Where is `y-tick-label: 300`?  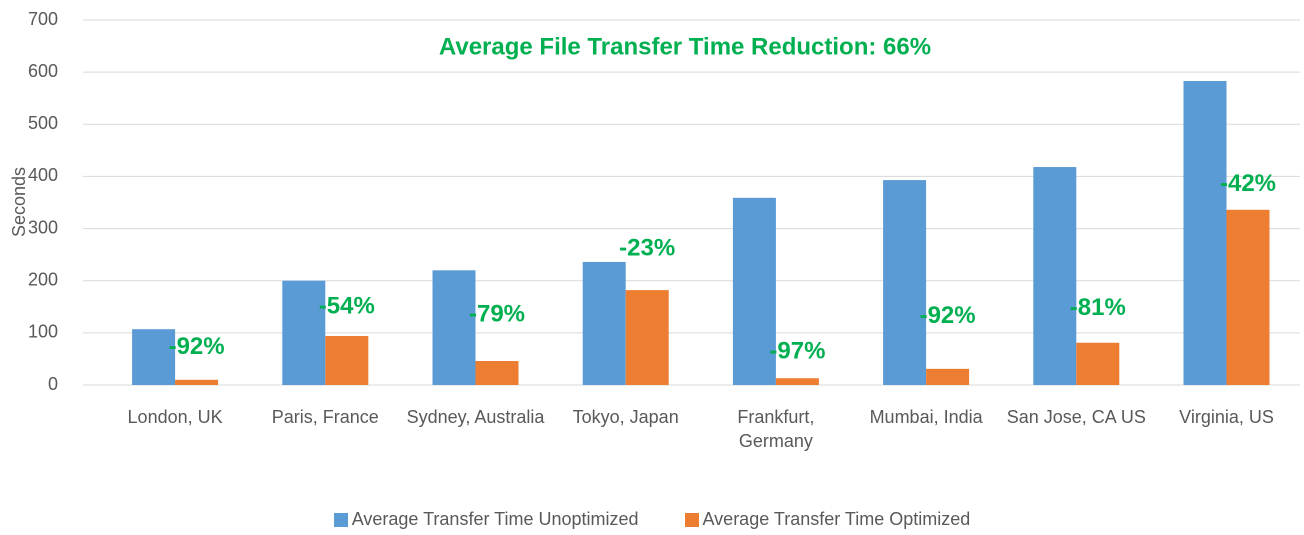 y-tick-label: 300 is located at coordinates (43, 227).